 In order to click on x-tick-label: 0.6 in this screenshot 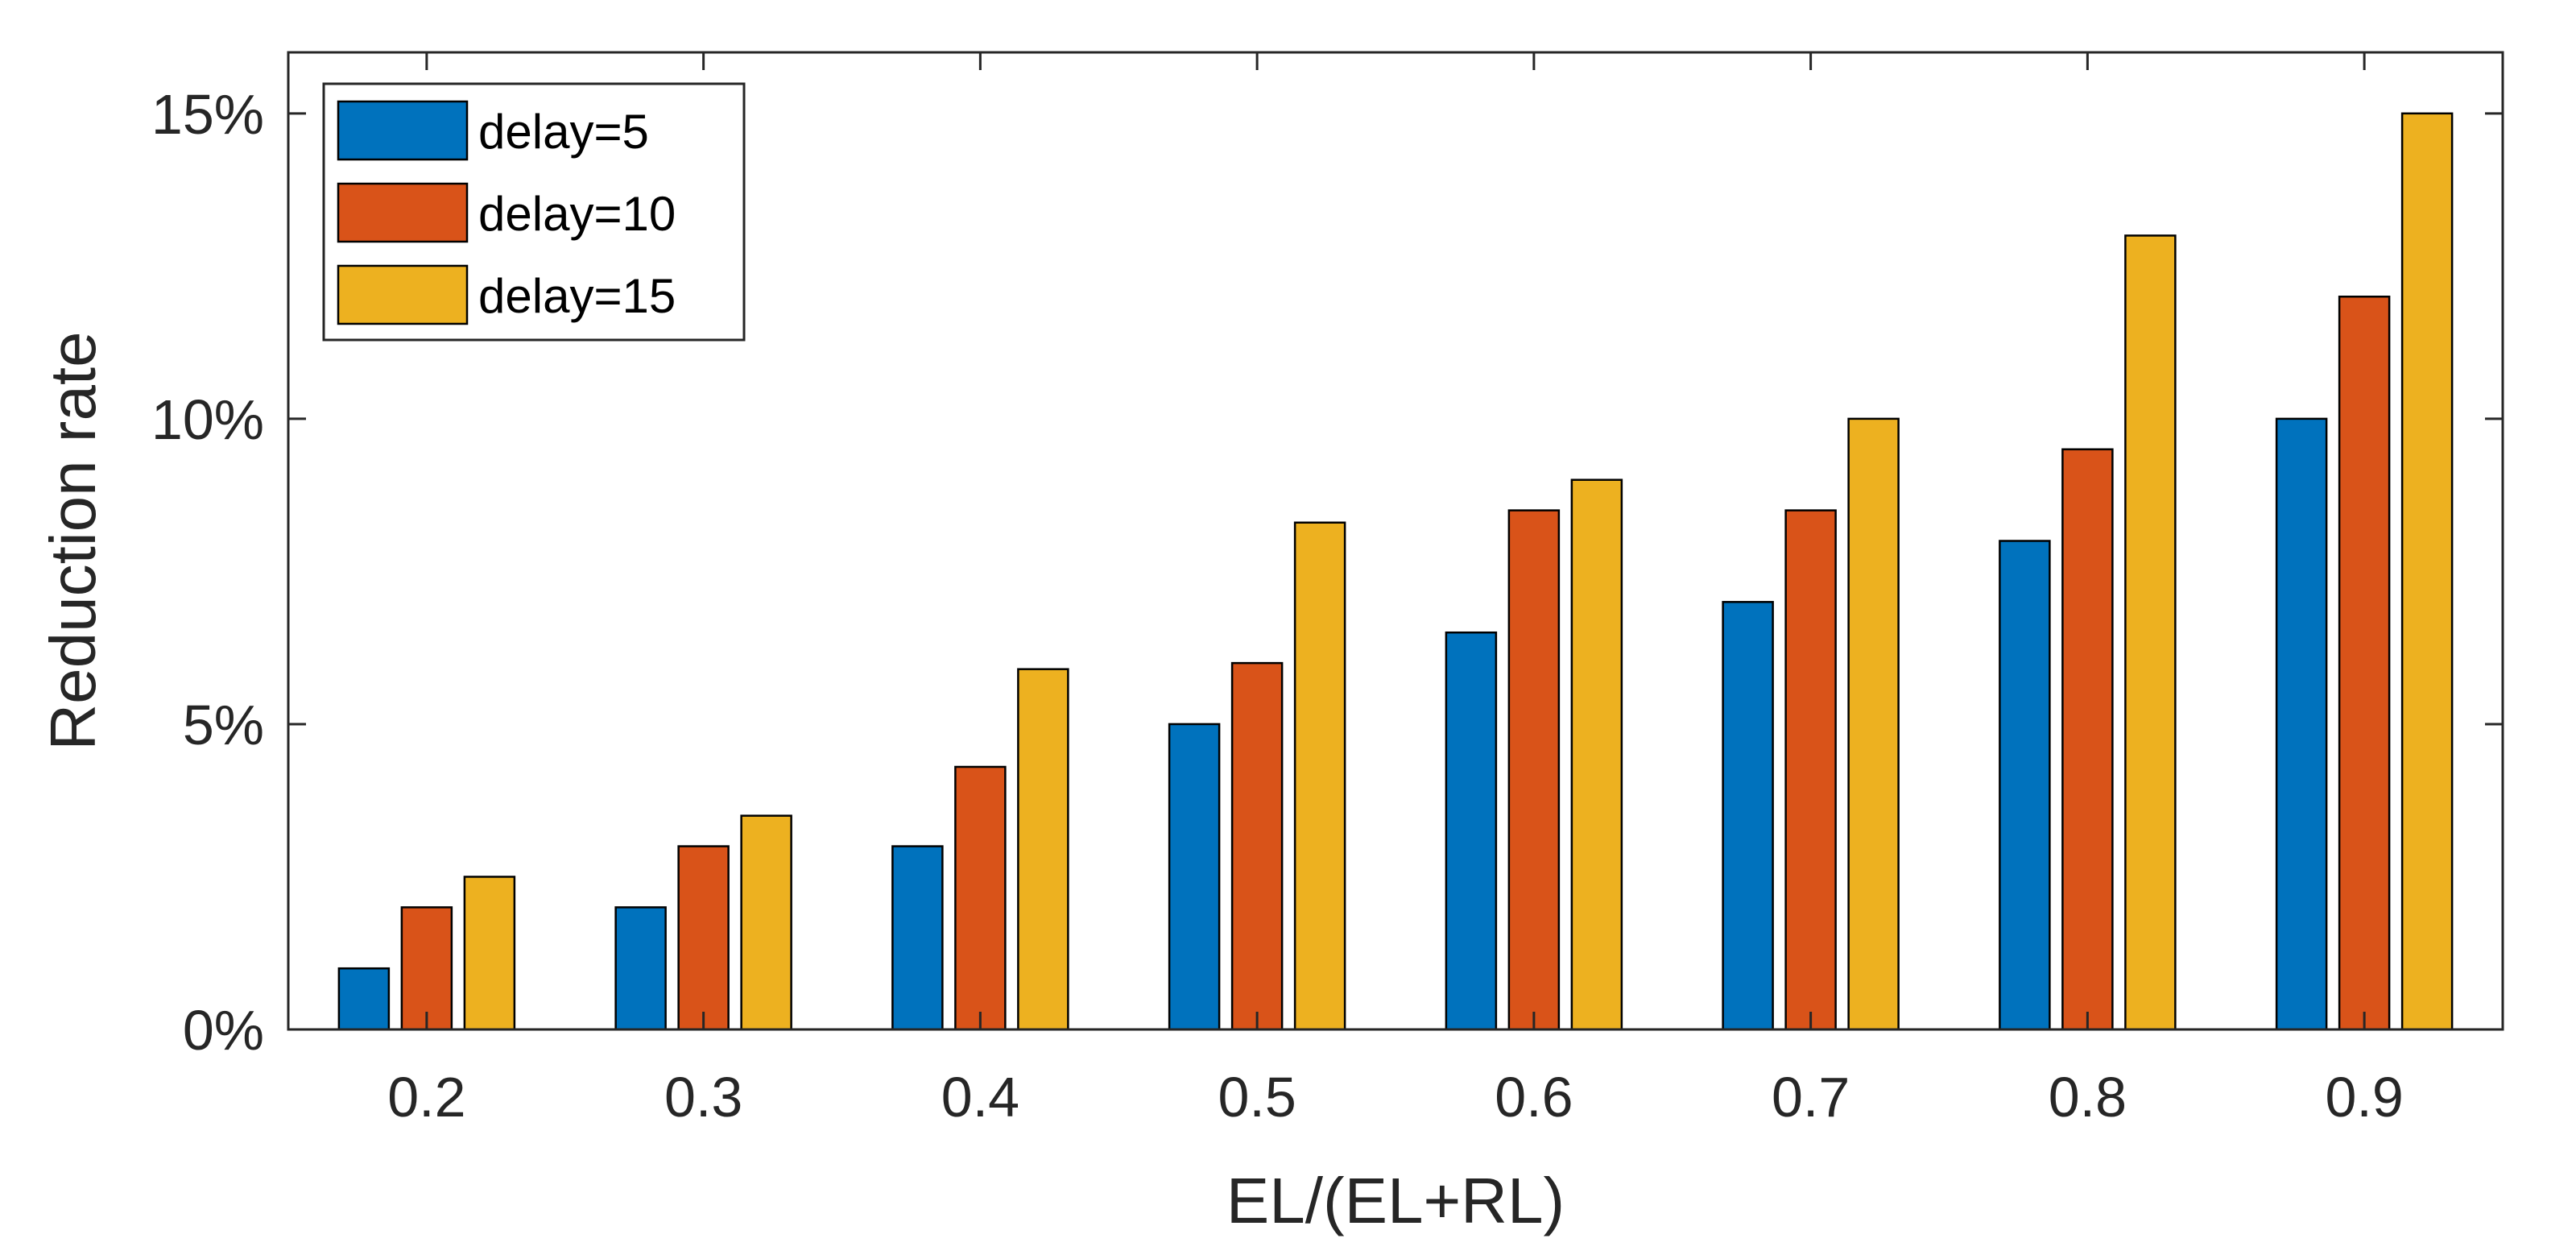, I will do `click(1534, 1097)`.